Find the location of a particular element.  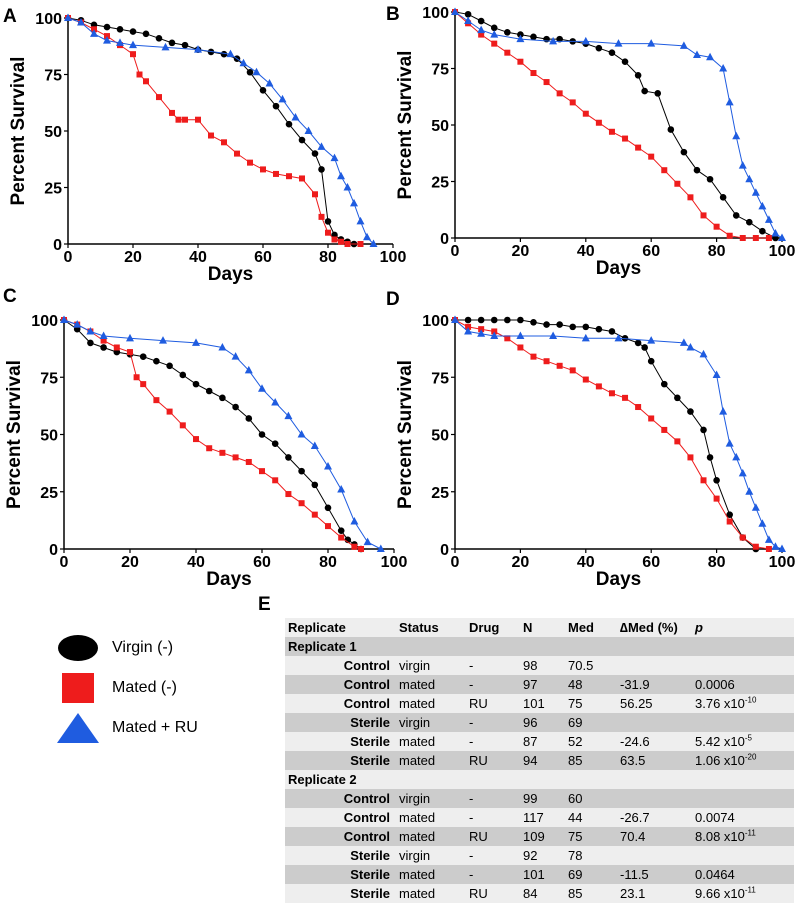

x-tick-label: 100 is located at coordinates (394, 562).